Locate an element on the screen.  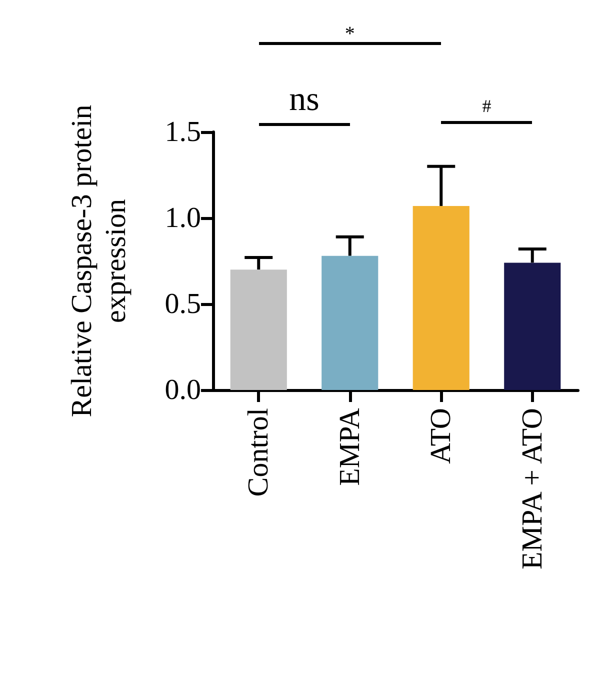
x-tick-label: Control is located at coordinates (258, 452).